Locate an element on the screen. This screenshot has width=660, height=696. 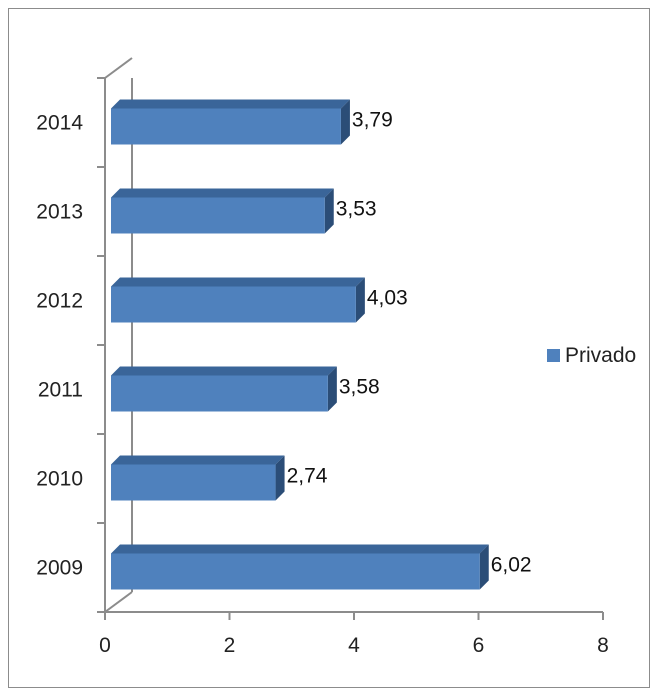
floor-edge is located at coordinates (118, 602).